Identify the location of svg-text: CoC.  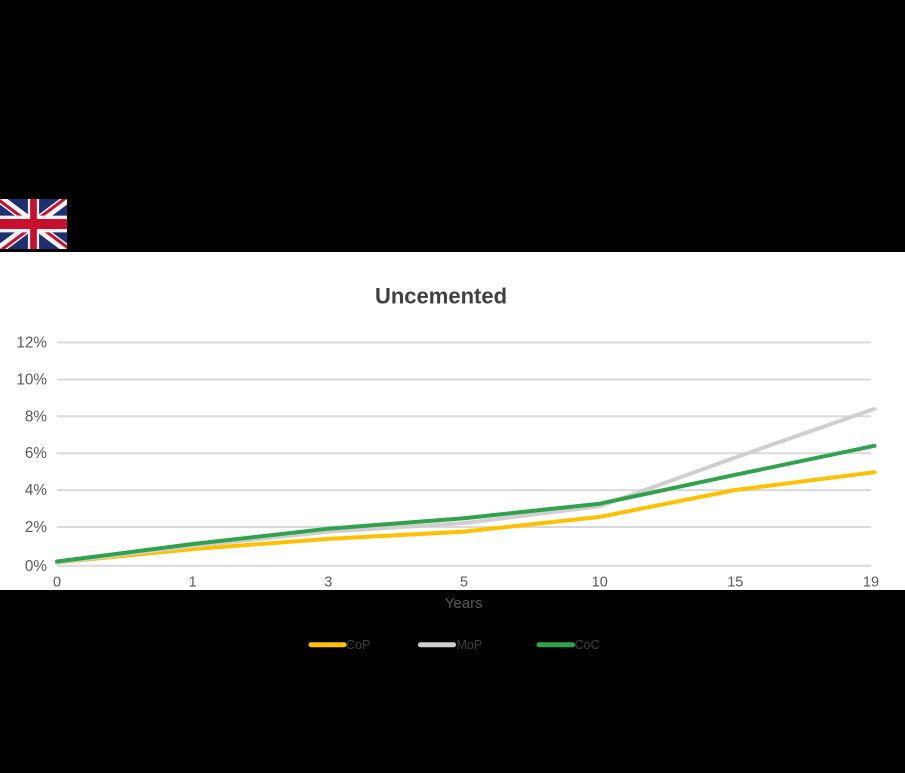
(587, 645).